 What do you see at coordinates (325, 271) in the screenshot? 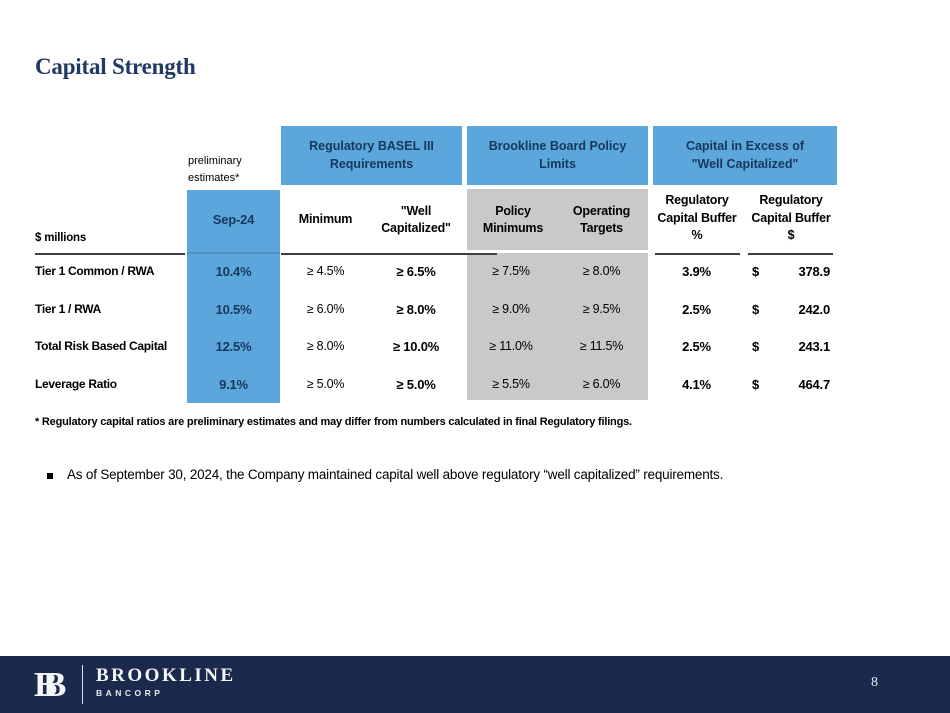
I see `minimum-value: ≥ 4.5%` at bounding box center [325, 271].